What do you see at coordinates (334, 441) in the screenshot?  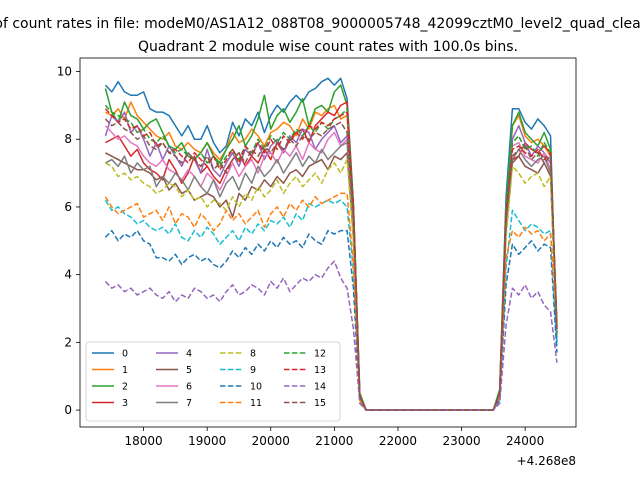 I see `x-tick-label: 21000` at bounding box center [334, 441].